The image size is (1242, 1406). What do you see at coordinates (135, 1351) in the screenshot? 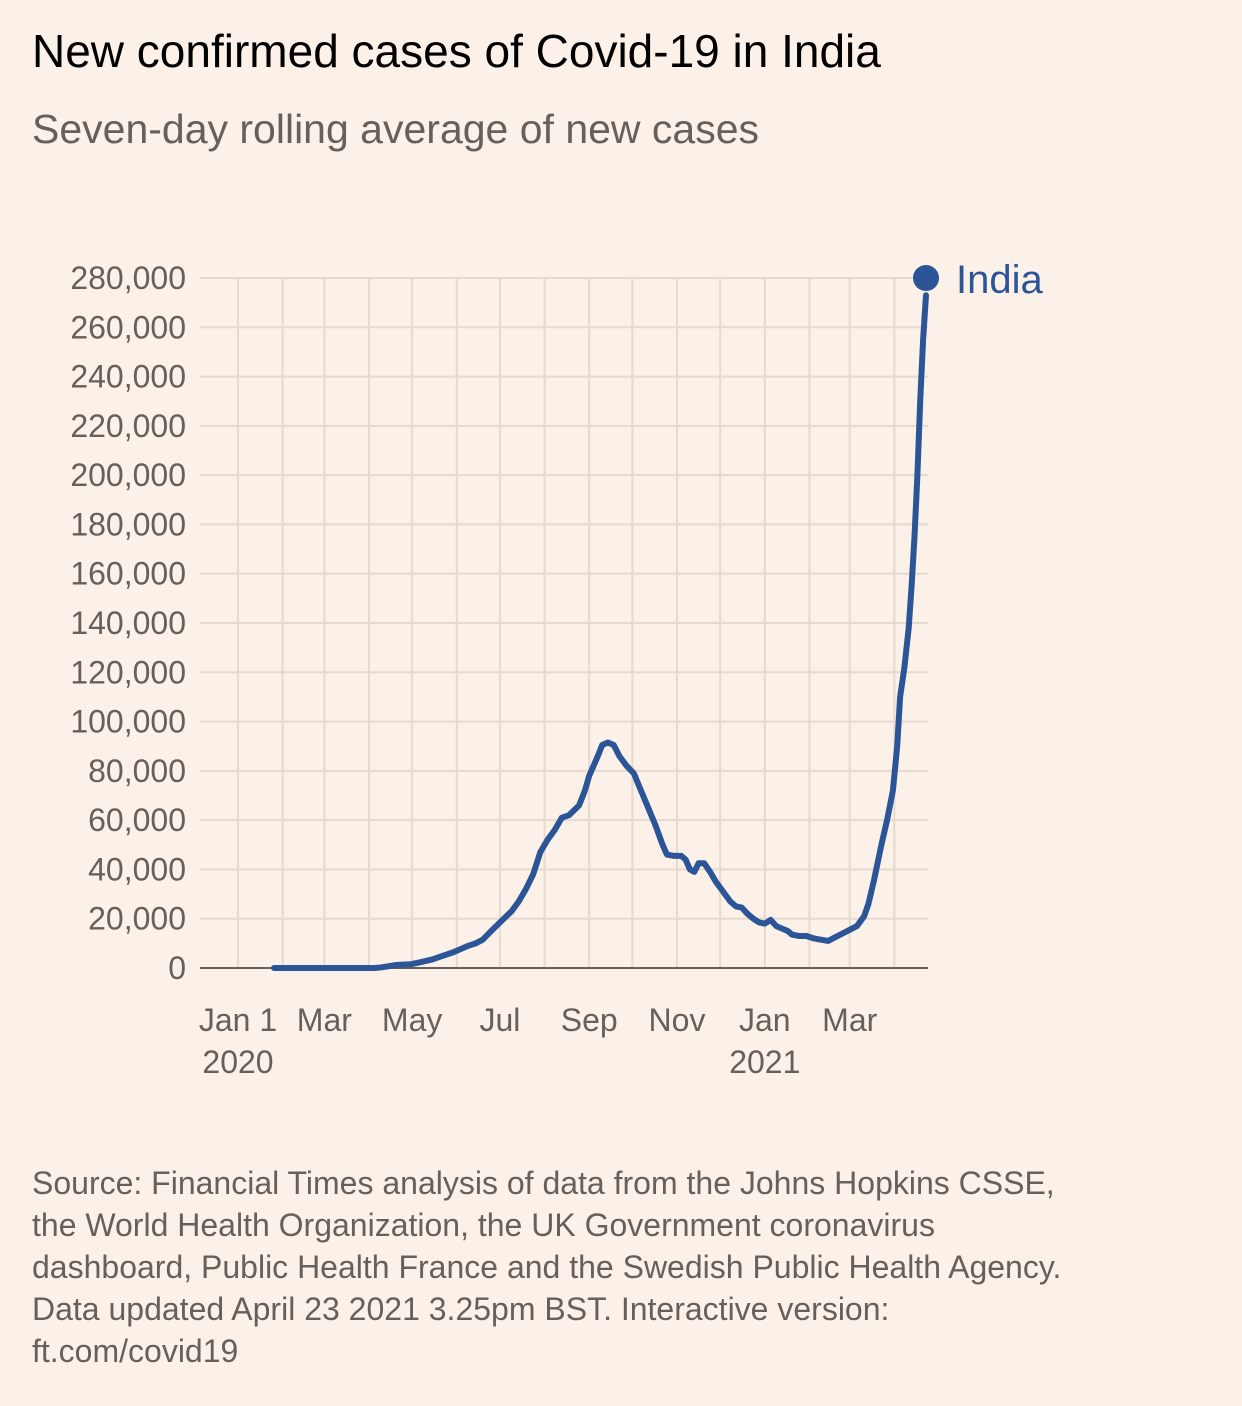
I see `source-line: ft.com/covid19` at bounding box center [135, 1351].